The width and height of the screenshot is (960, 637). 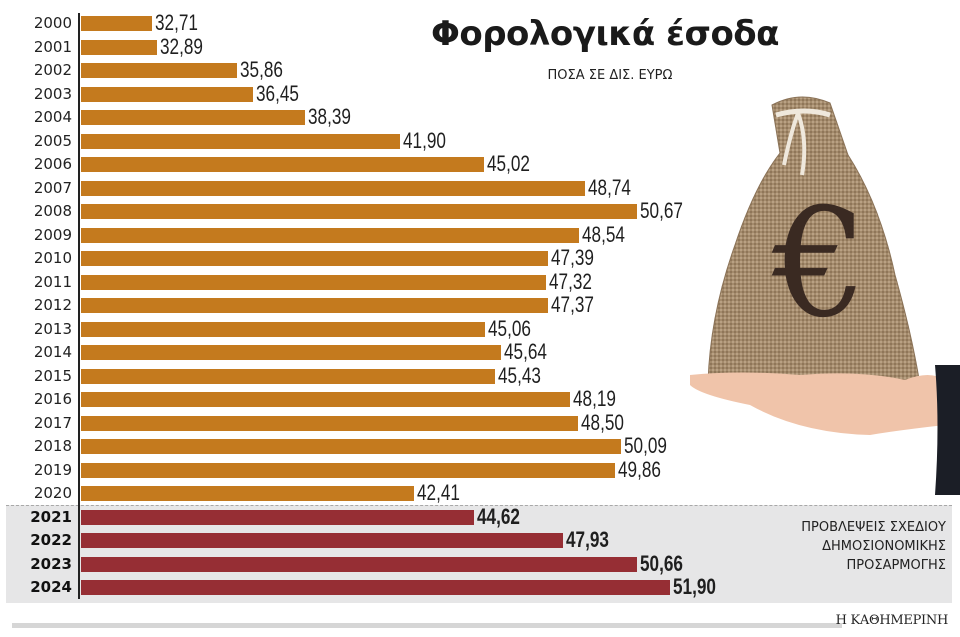 I want to click on year-label: 2017, so click(x=52, y=422).